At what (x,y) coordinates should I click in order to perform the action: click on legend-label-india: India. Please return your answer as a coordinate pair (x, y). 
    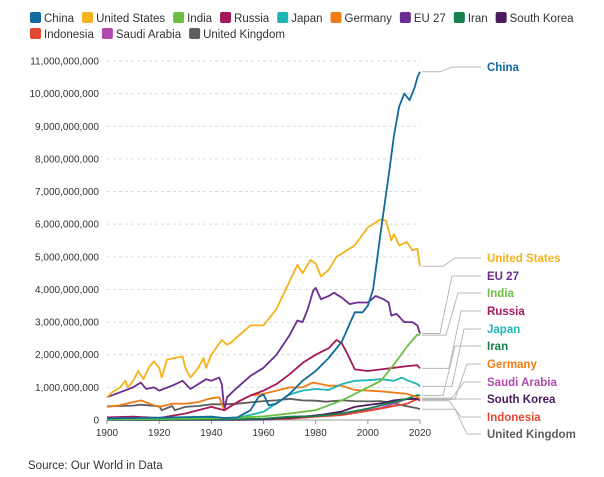
    Looking at the image, I should click on (200, 19).